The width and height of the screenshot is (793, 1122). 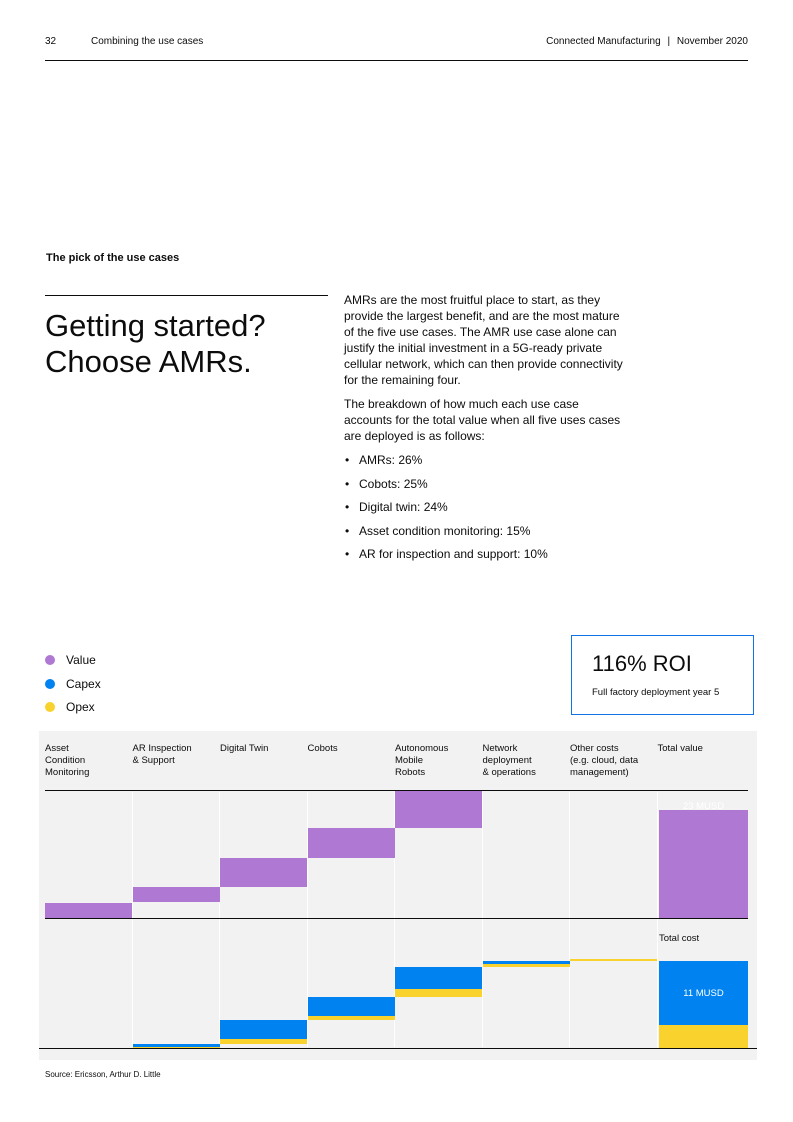 What do you see at coordinates (656, 692) in the screenshot?
I see `roi-caption: Full factory deployment year 5` at bounding box center [656, 692].